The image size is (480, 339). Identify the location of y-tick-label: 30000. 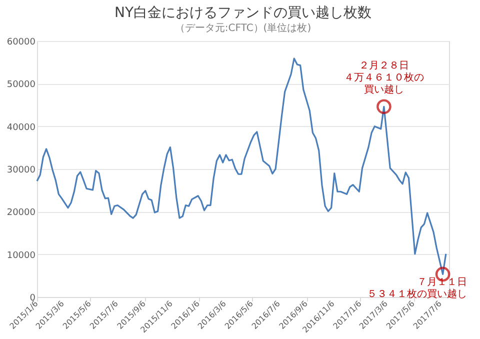
(21, 171).